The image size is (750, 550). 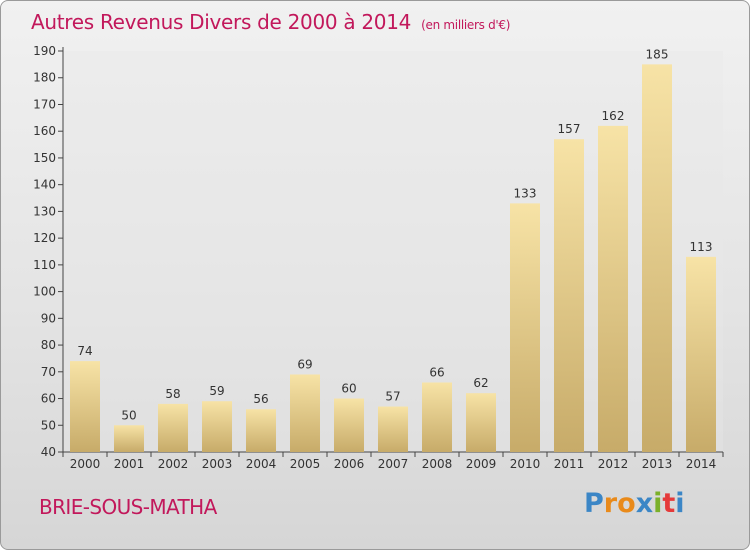 I want to click on y-tick-label: 190, so click(x=44, y=51).